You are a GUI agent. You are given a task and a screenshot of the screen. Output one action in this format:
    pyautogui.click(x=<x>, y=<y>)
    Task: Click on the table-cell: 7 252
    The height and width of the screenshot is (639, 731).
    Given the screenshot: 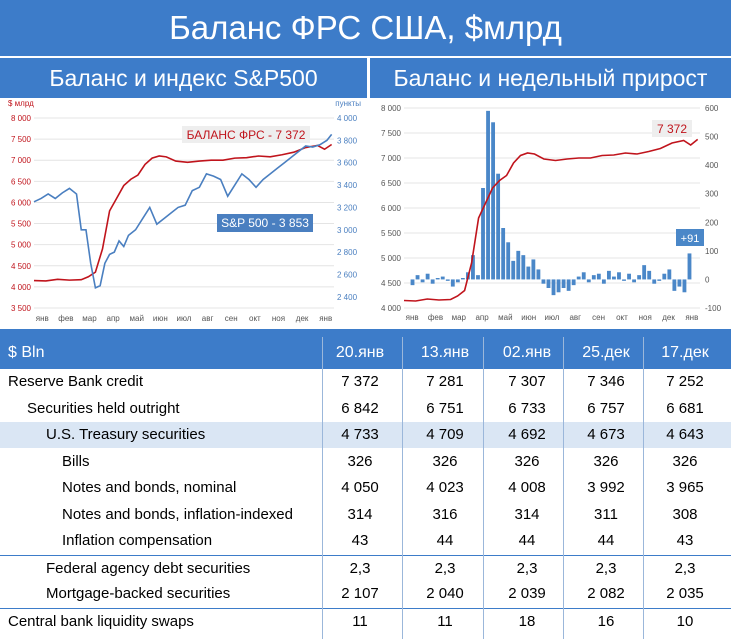 What is the action you would take?
    pyautogui.click(x=685, y=381)
    